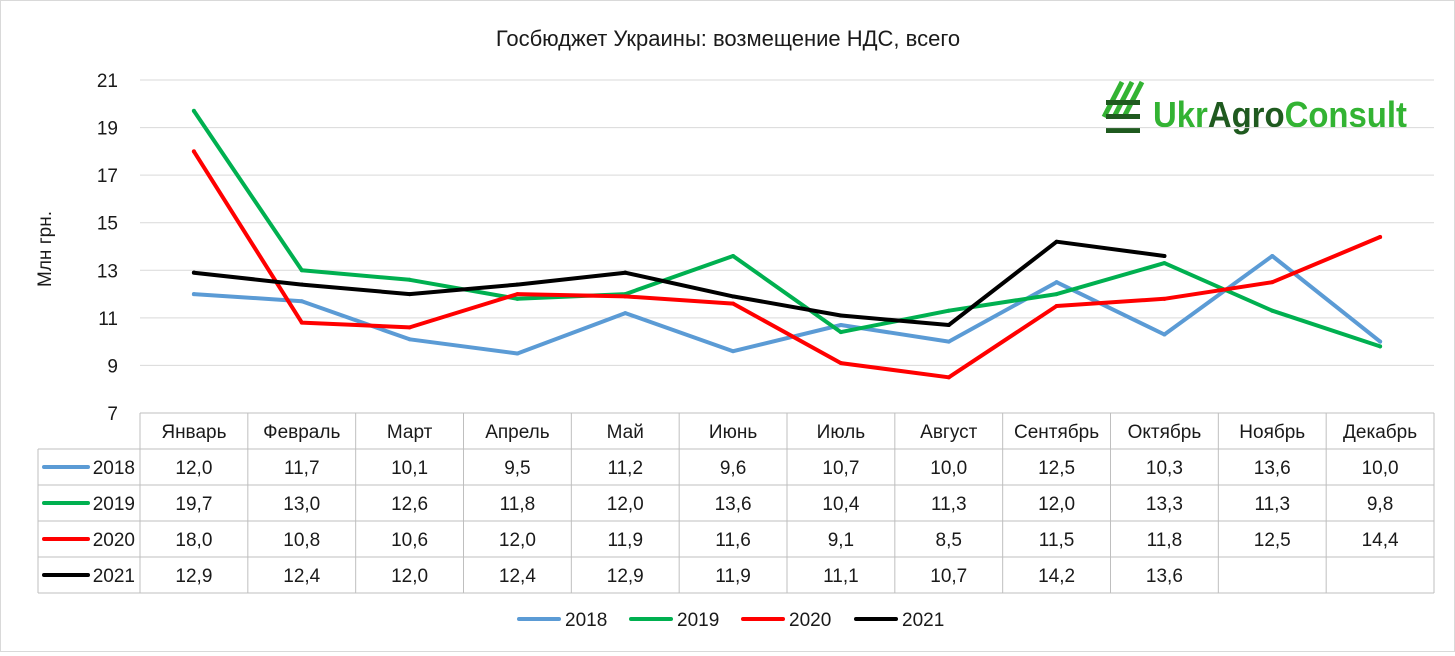 This screenshot has width=1455, height=656. I want to click on y-axis-label: Млн грн., so click(45, 249).